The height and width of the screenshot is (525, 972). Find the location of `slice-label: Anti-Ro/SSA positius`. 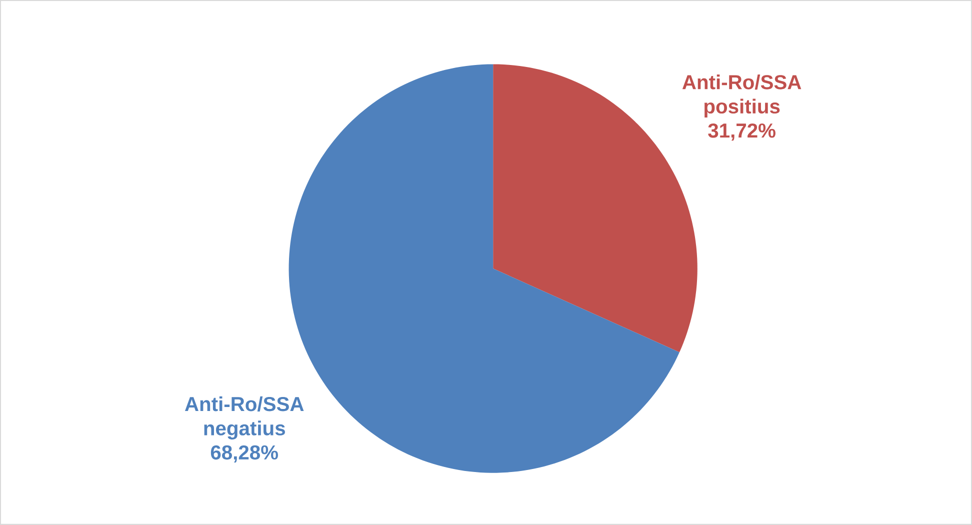

slice-label: Anti-Ro/SSA positius is located at coordinates (742, 96).